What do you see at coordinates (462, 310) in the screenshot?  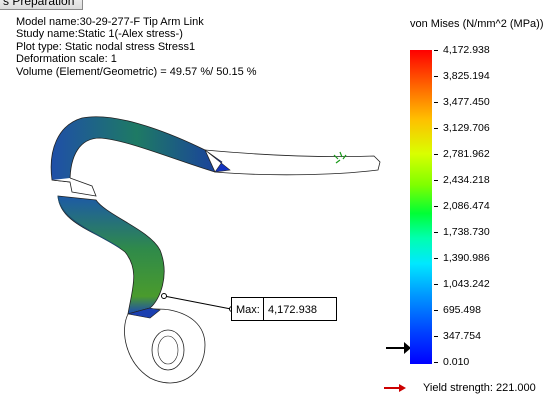 I see `colorbar-tick-label: 695.498` at bounding box center [462, 310].